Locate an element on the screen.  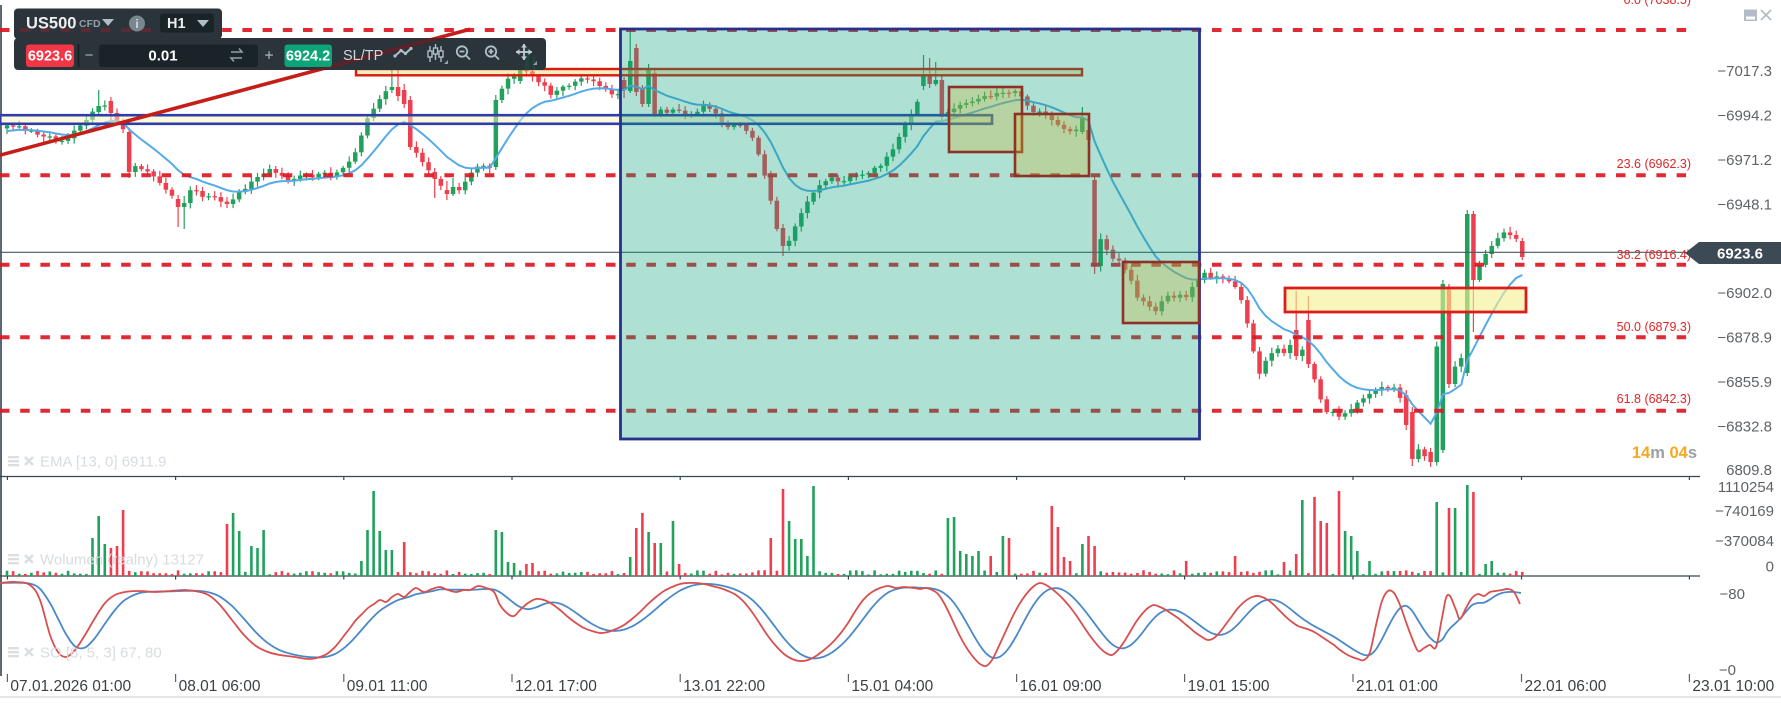
svg-text: −6994.2 is located at coordinates (1744, 116).